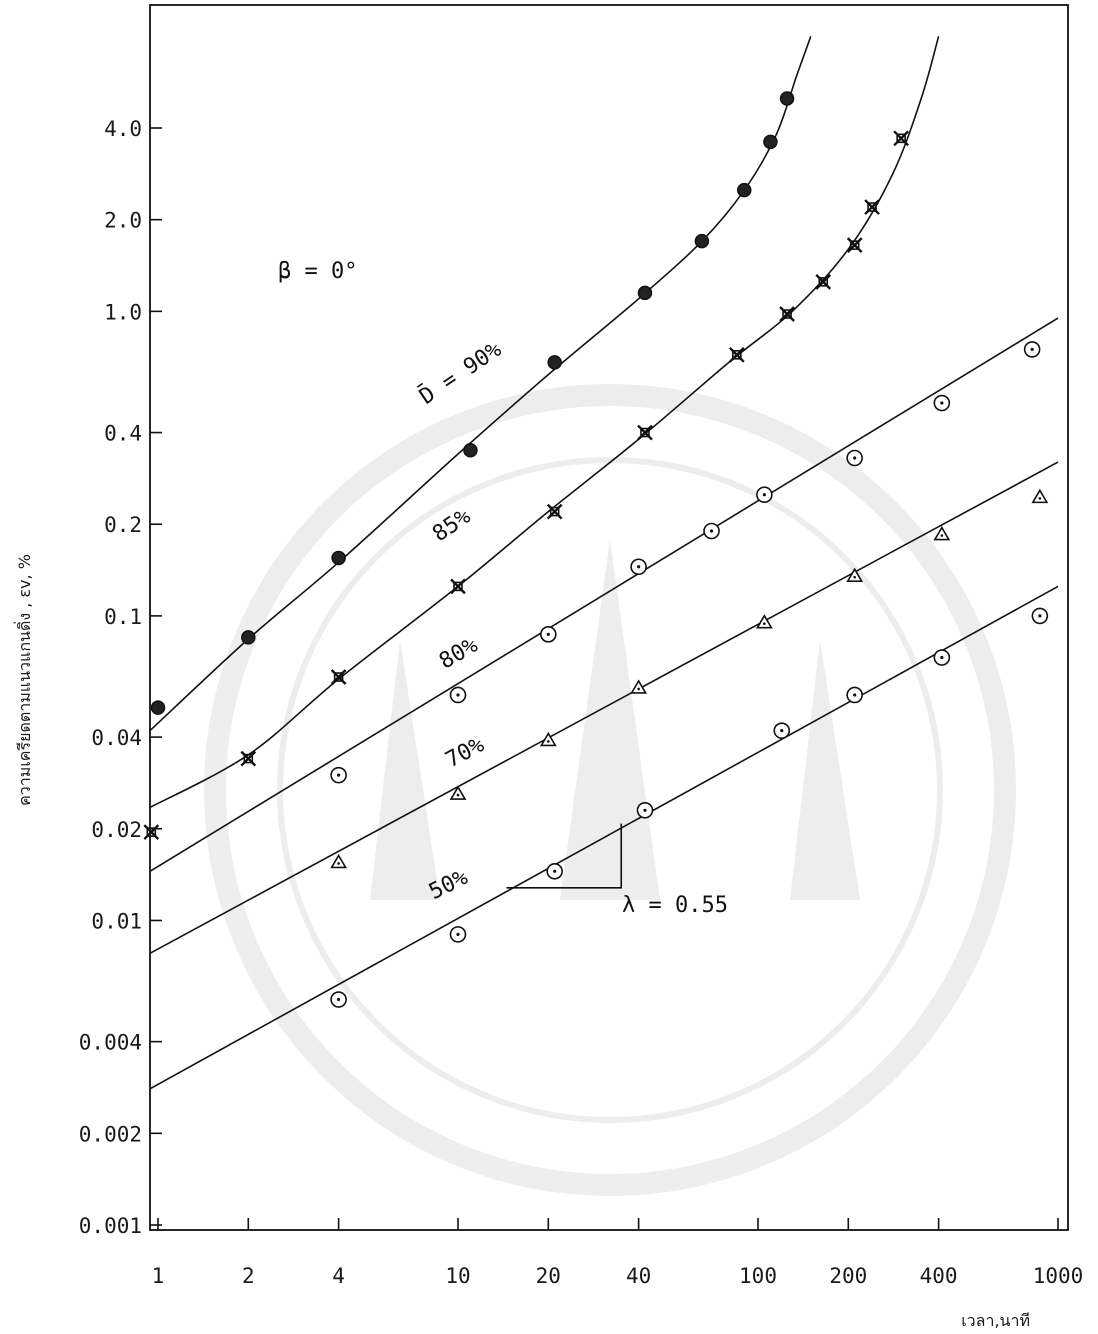  Describe the element at coordinates (465, 752) in the screenshot. I see `series-label: 70%` at that location.